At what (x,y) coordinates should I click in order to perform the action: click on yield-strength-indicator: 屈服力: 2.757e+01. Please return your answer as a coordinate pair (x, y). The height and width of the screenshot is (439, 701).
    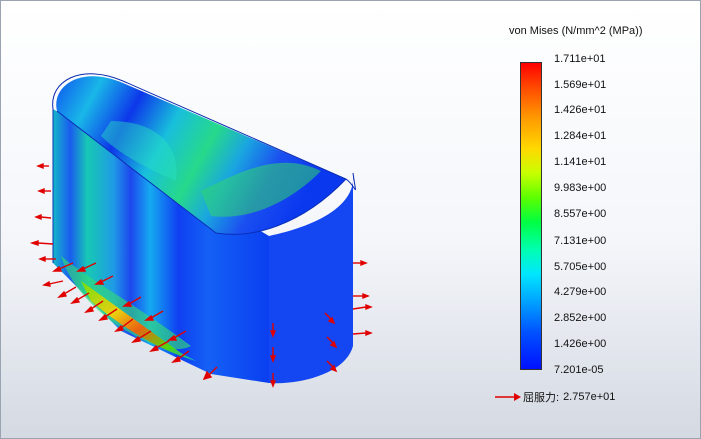
    Looking at the image, I should click on (555, 397).